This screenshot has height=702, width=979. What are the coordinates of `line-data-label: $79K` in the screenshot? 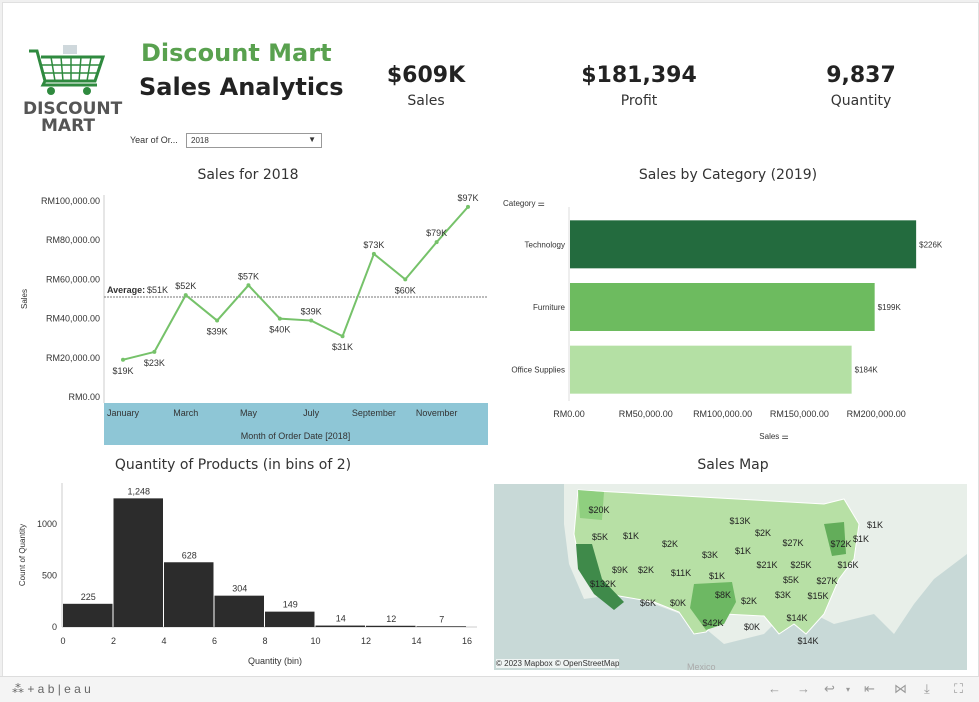 It's located at (436, 233).